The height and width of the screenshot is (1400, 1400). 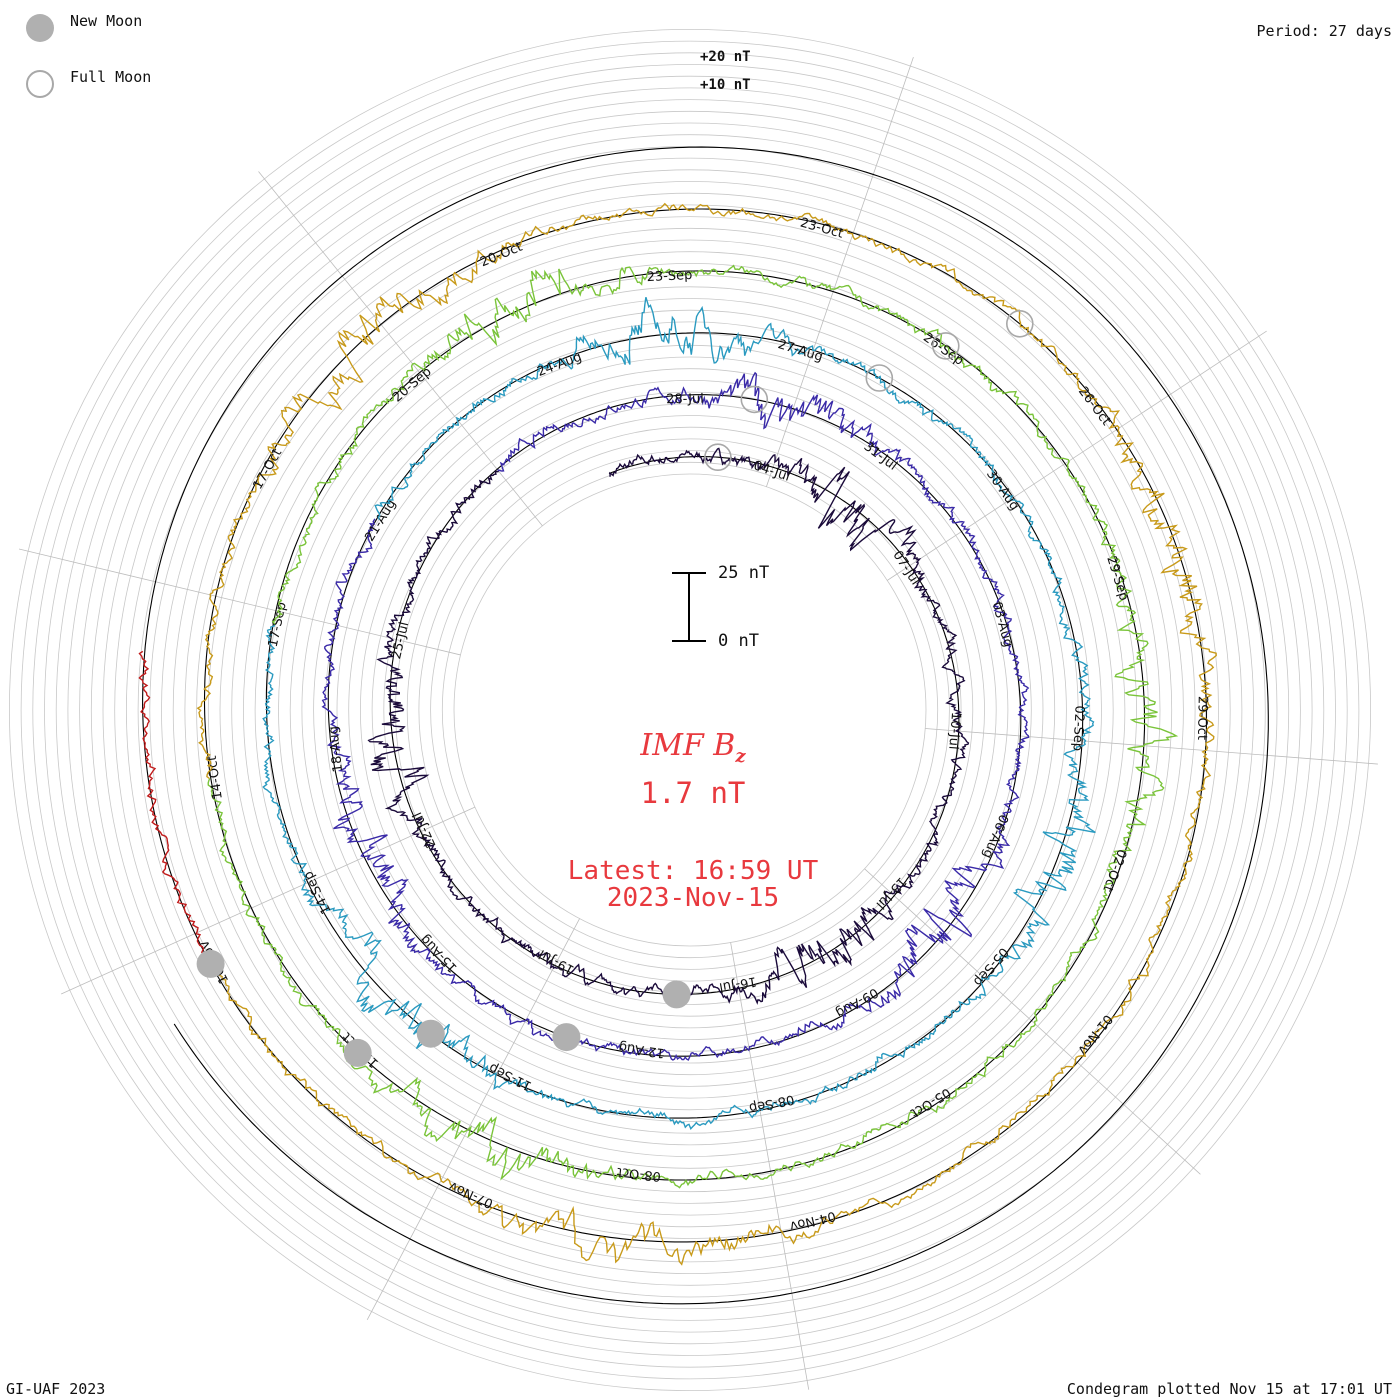 I want to click on date-tick-label: 18-Aug, so click(x=336, y=749).